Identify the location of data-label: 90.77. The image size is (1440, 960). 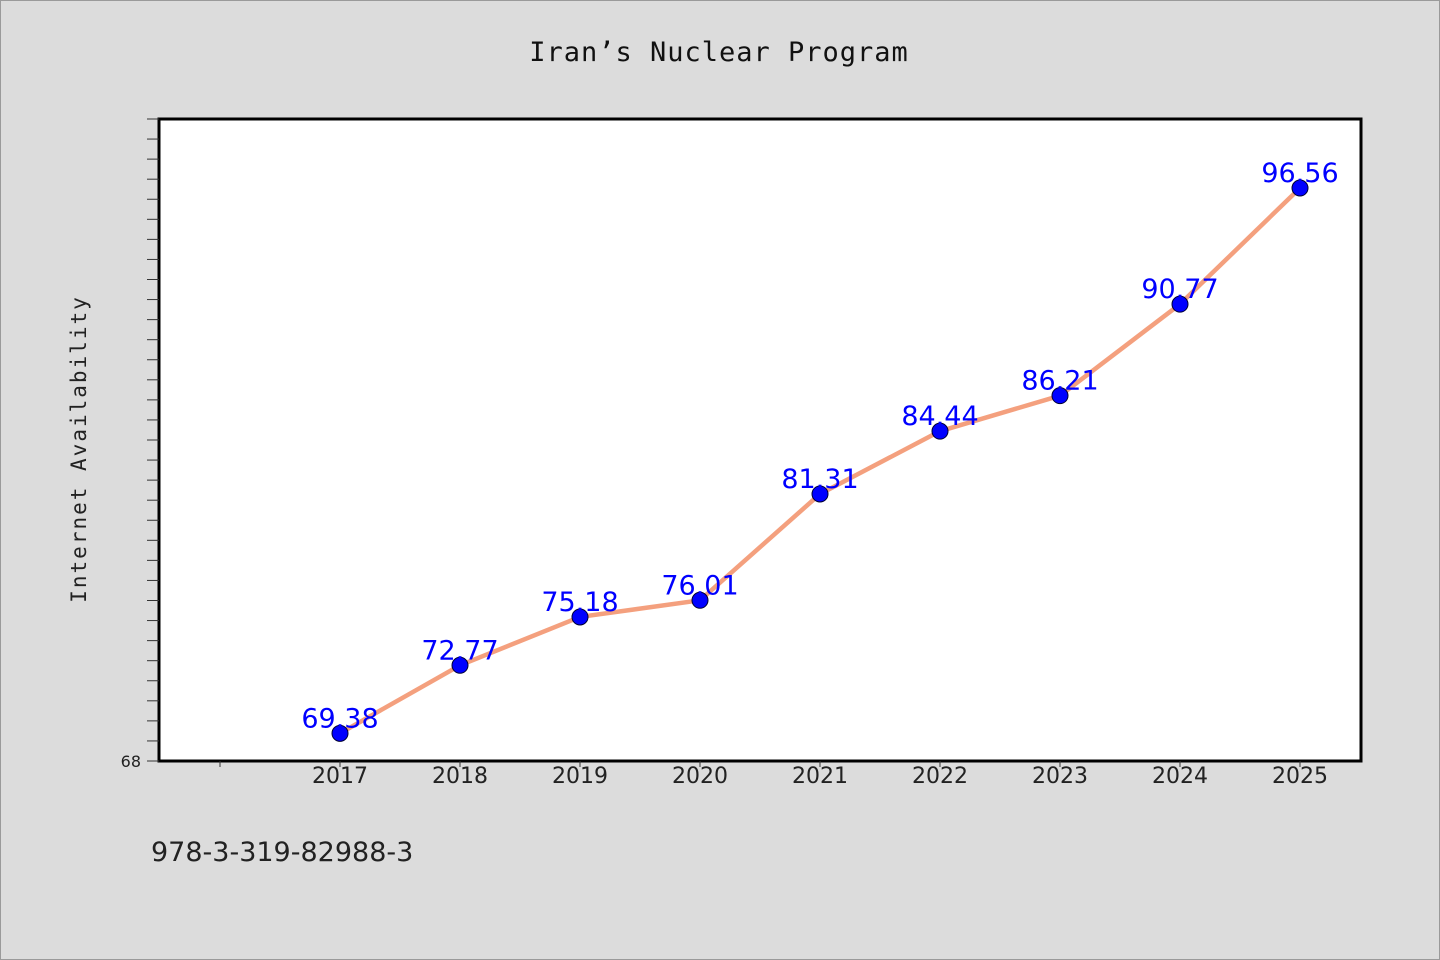
(1179, 289).